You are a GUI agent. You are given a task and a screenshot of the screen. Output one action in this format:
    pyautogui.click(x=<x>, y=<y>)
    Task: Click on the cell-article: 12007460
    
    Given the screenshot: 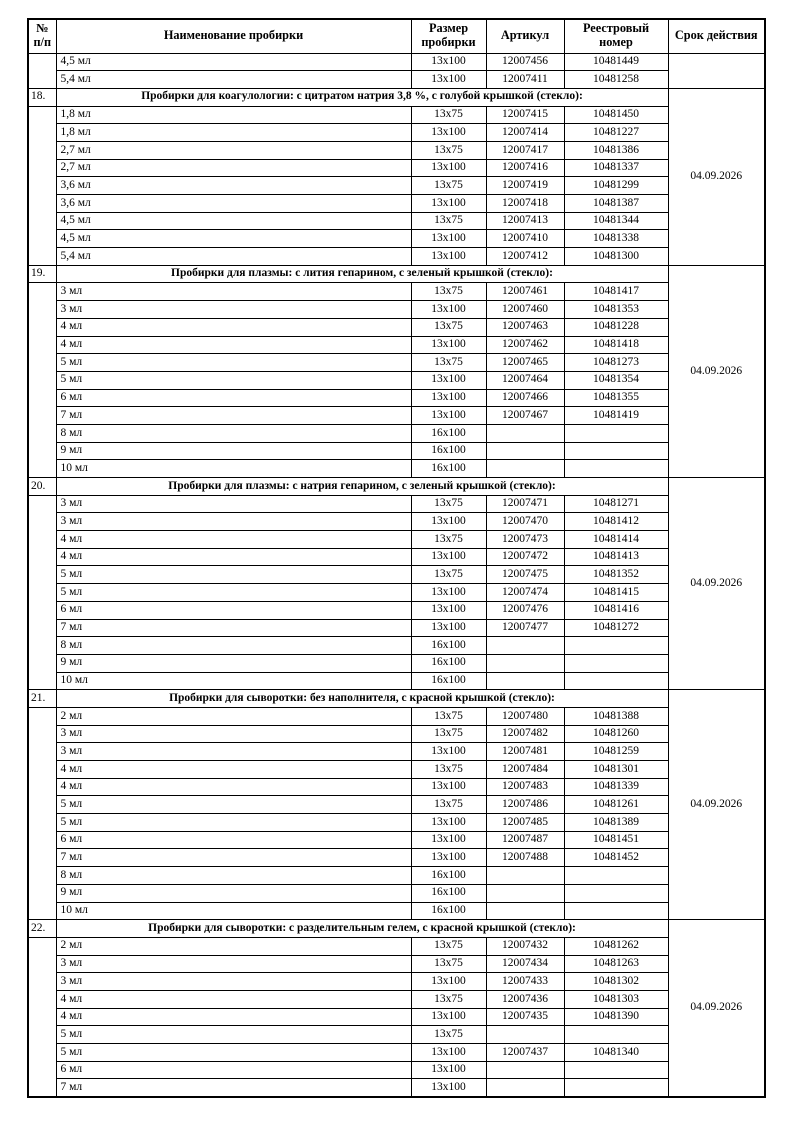 What is the action you would take?
    pyautogui.click(x=525, y=309)
    